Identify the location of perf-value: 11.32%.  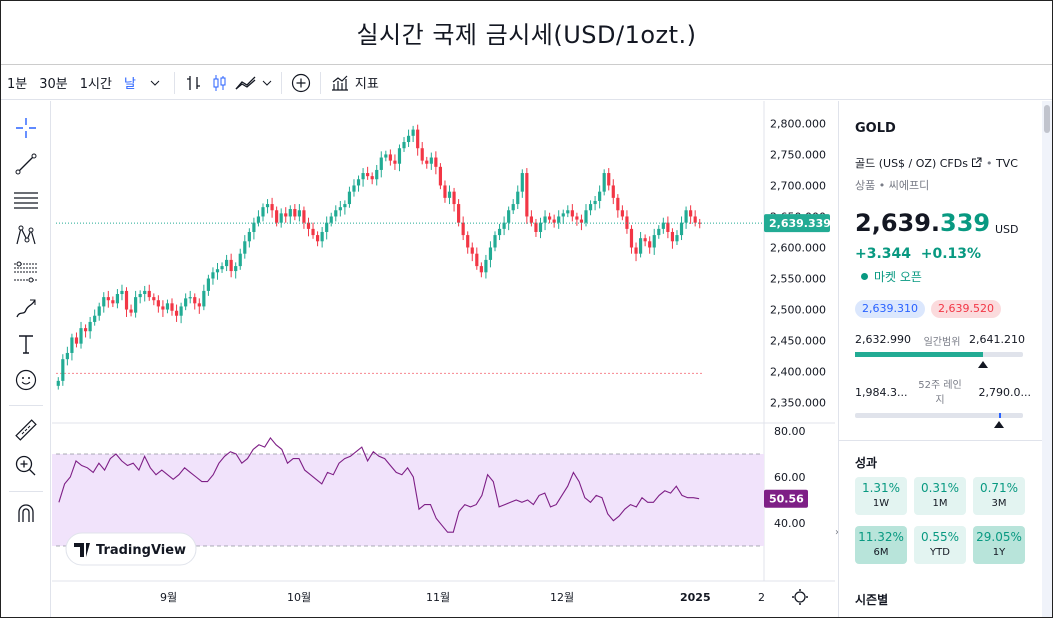
(881, 537).